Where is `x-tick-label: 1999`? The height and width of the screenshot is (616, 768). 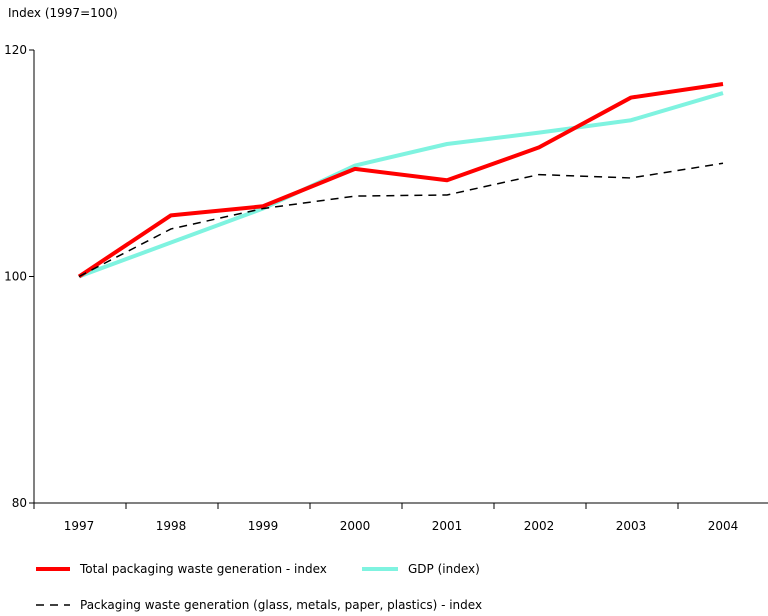
x-tick-label: 1999 is located at coordinates (263, 526).